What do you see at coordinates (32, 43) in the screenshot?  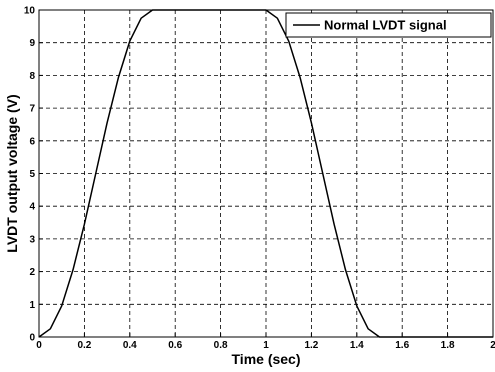 I see `y-tick-label: 9` at bounding box center [32, 43].